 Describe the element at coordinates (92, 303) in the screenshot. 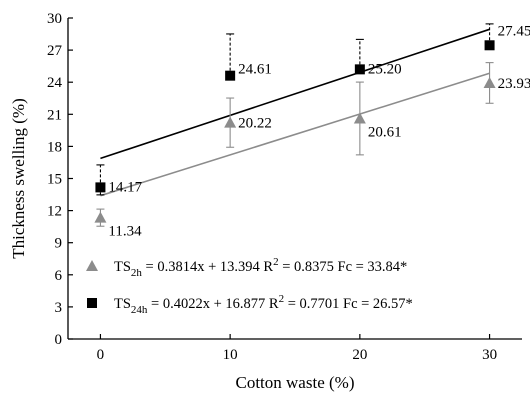

I see `legend-marker-ts24h` at that location.